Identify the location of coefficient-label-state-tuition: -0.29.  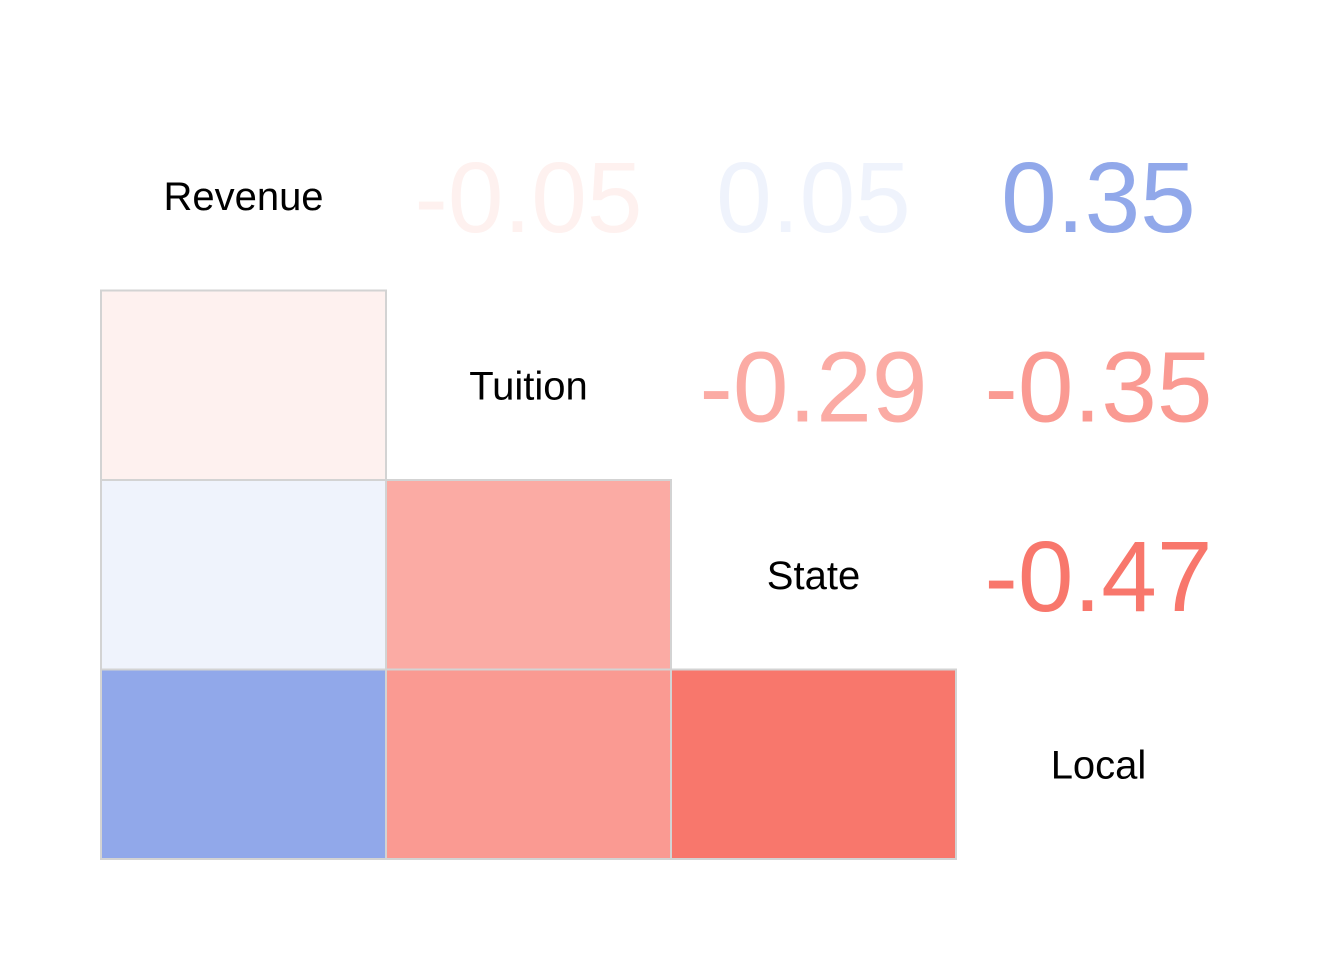
(814, 387).